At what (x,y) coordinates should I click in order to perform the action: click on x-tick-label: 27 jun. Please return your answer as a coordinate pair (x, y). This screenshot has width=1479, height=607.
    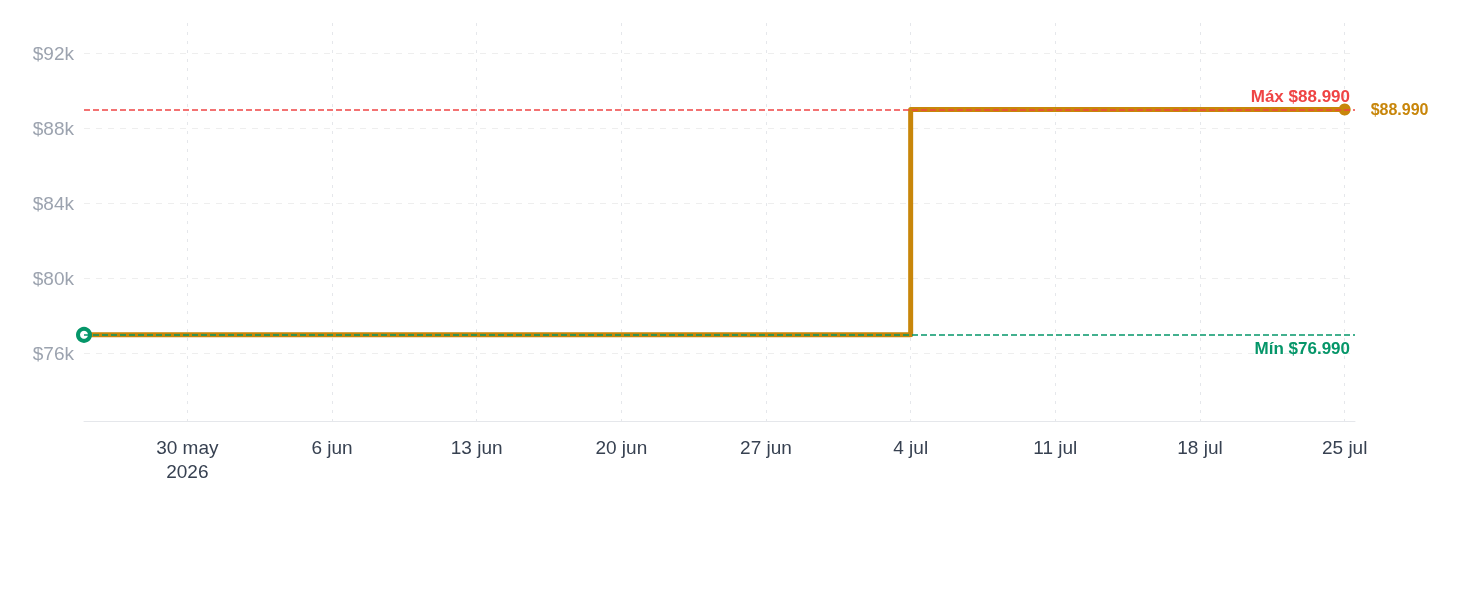
    Looking at the image, I should click on (766, 447).